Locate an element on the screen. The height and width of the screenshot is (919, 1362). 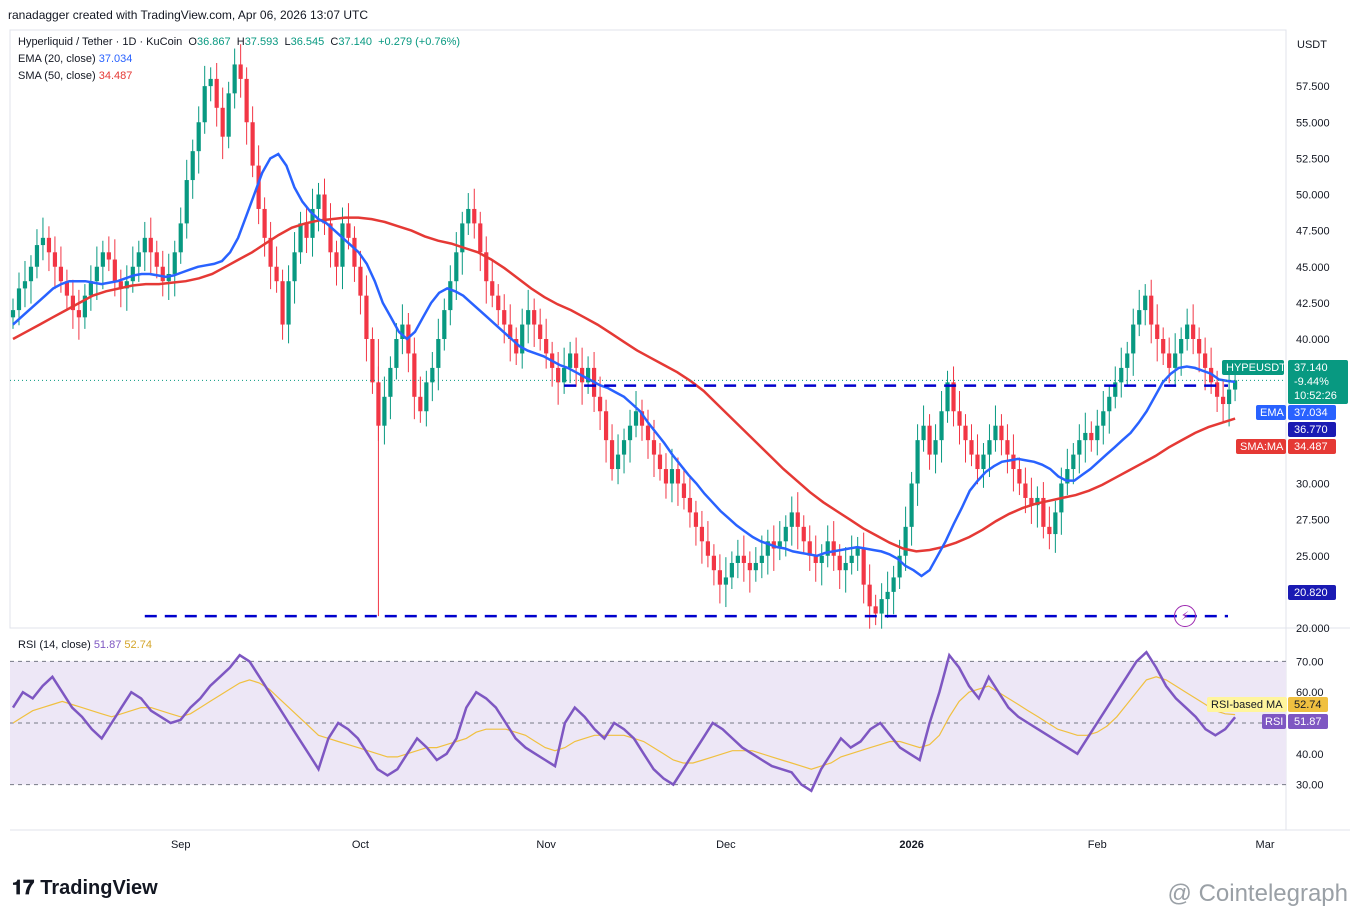
low-value: 36.545 is located at coordinates (307, 42).